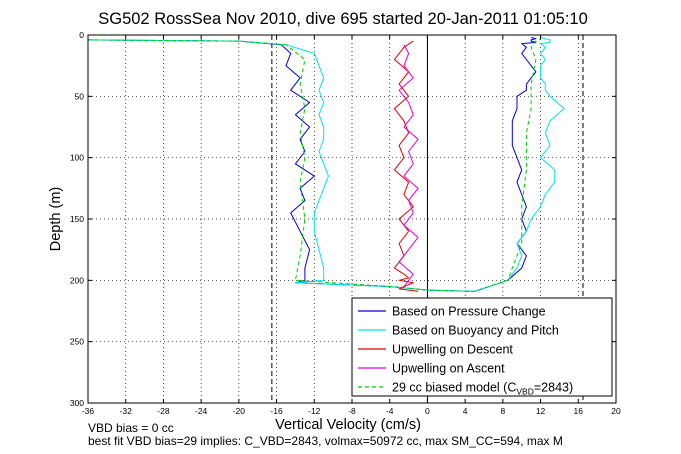 Image resolution: width=681 pixels, height=454 pixels. Describe the element at coordinates (88, 411) in the screenshot. I see `x-tick-label: -36` at that location.